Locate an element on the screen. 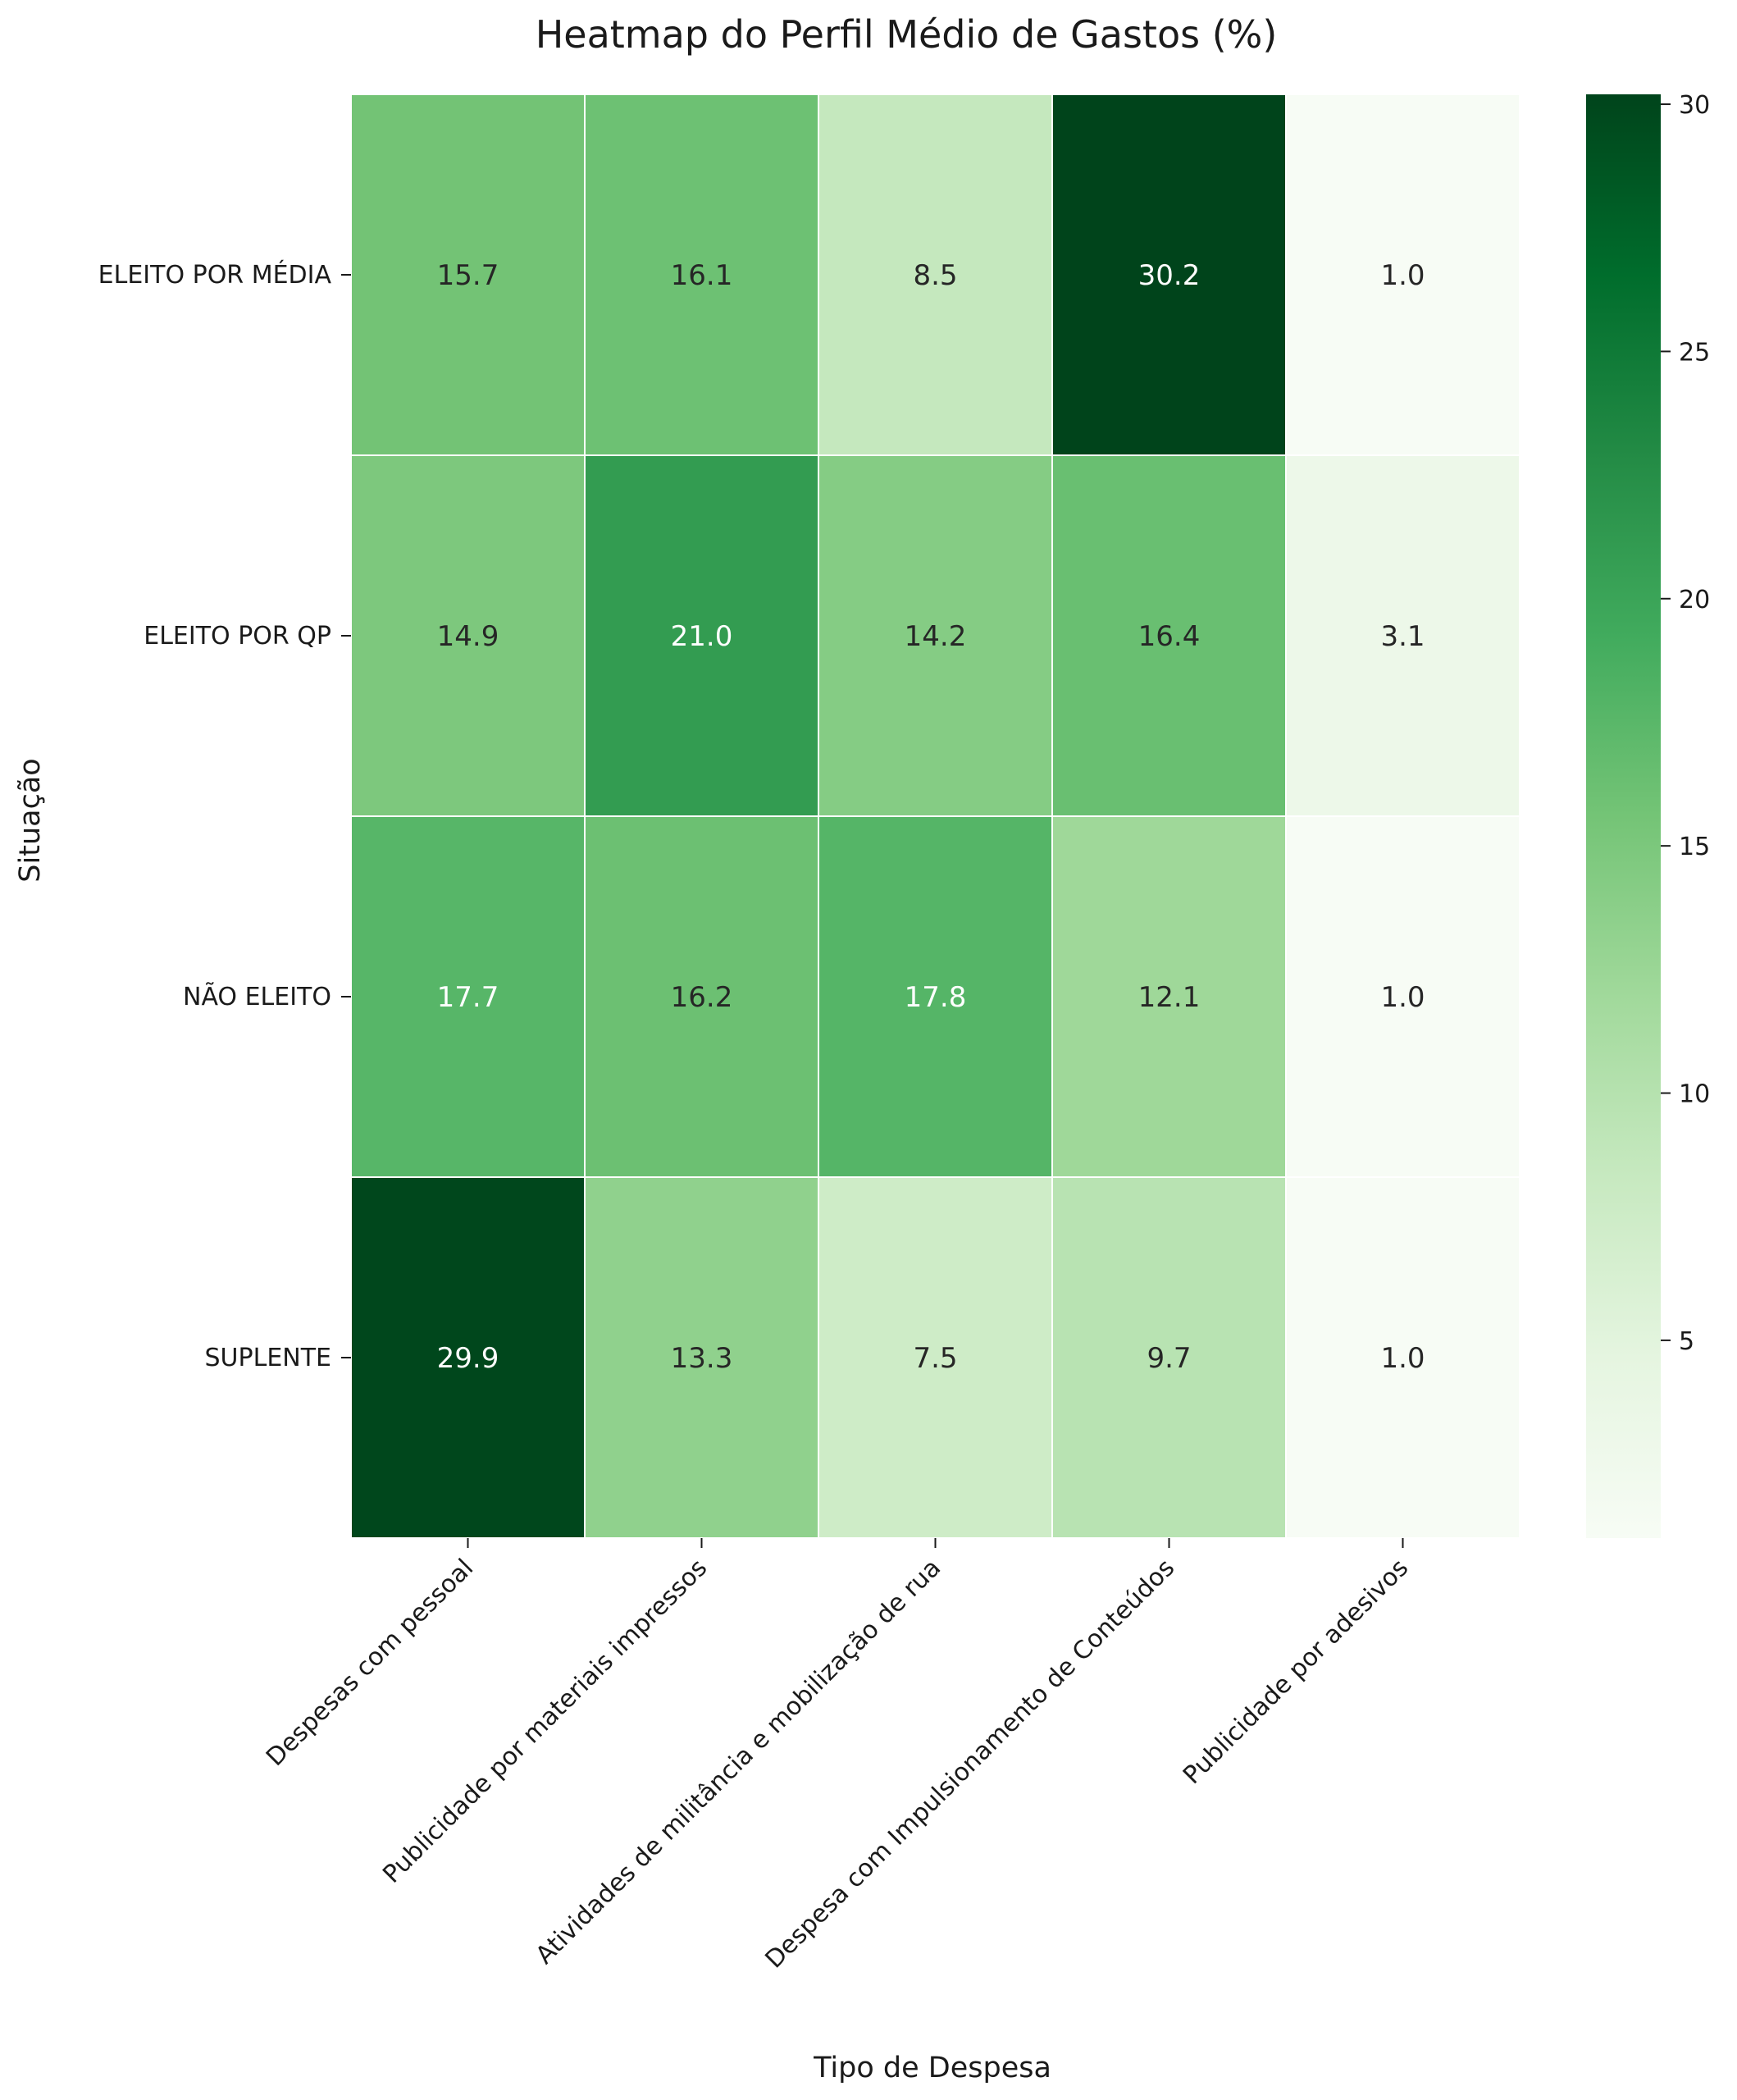 The image size is (1737, 2100). colorbar-tick-label: 15 is located at coordinates (1694, 847).